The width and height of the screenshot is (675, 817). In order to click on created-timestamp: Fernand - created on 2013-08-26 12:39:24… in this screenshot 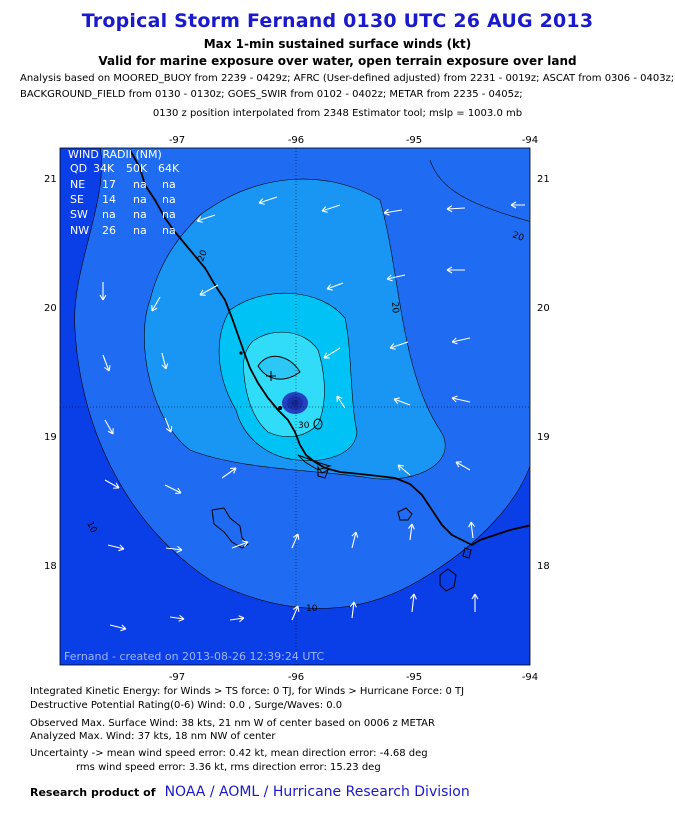, I will do `click(194, 656)`.